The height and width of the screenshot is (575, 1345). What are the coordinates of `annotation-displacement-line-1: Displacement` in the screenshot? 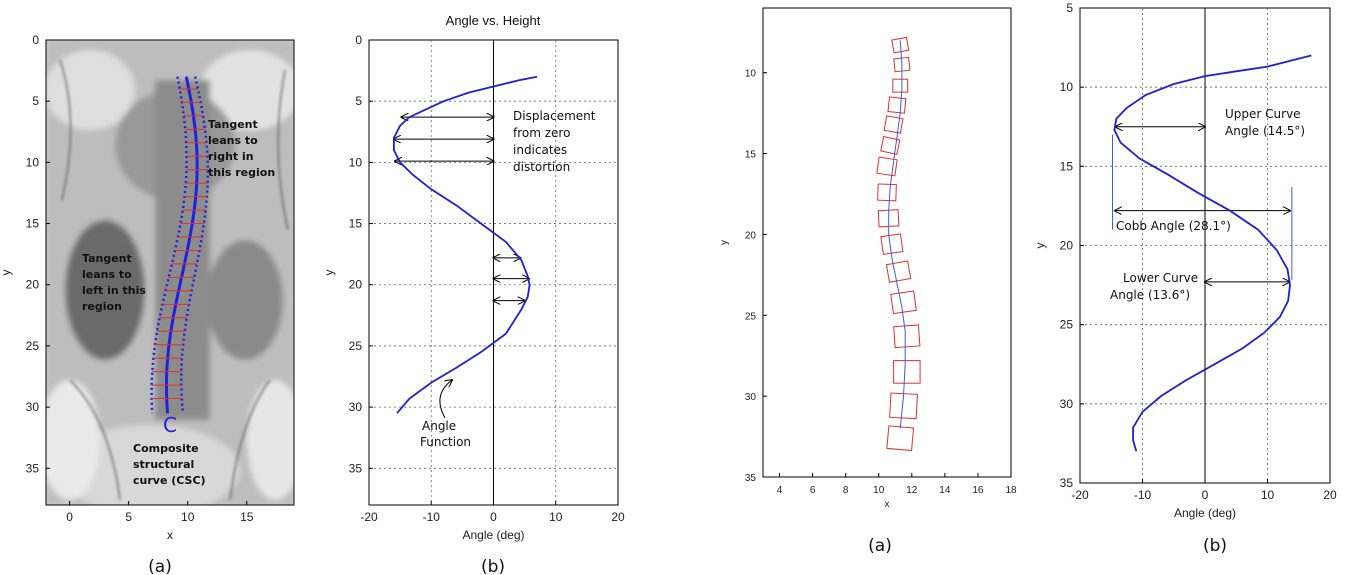 It's located at (554, 116).